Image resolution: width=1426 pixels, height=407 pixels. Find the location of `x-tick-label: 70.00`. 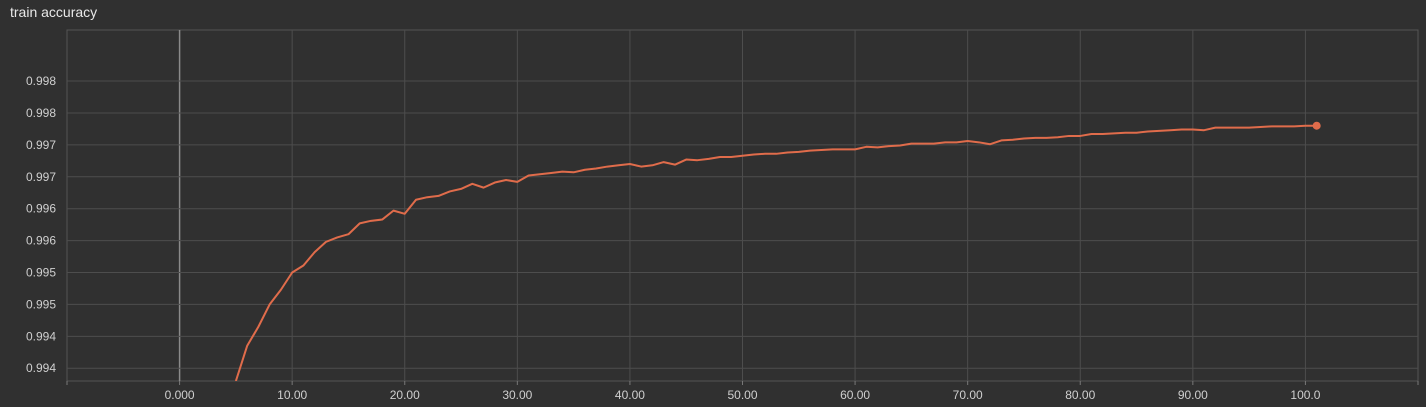

x-tick-label: 70.00 is located at coordinates (968, 395).